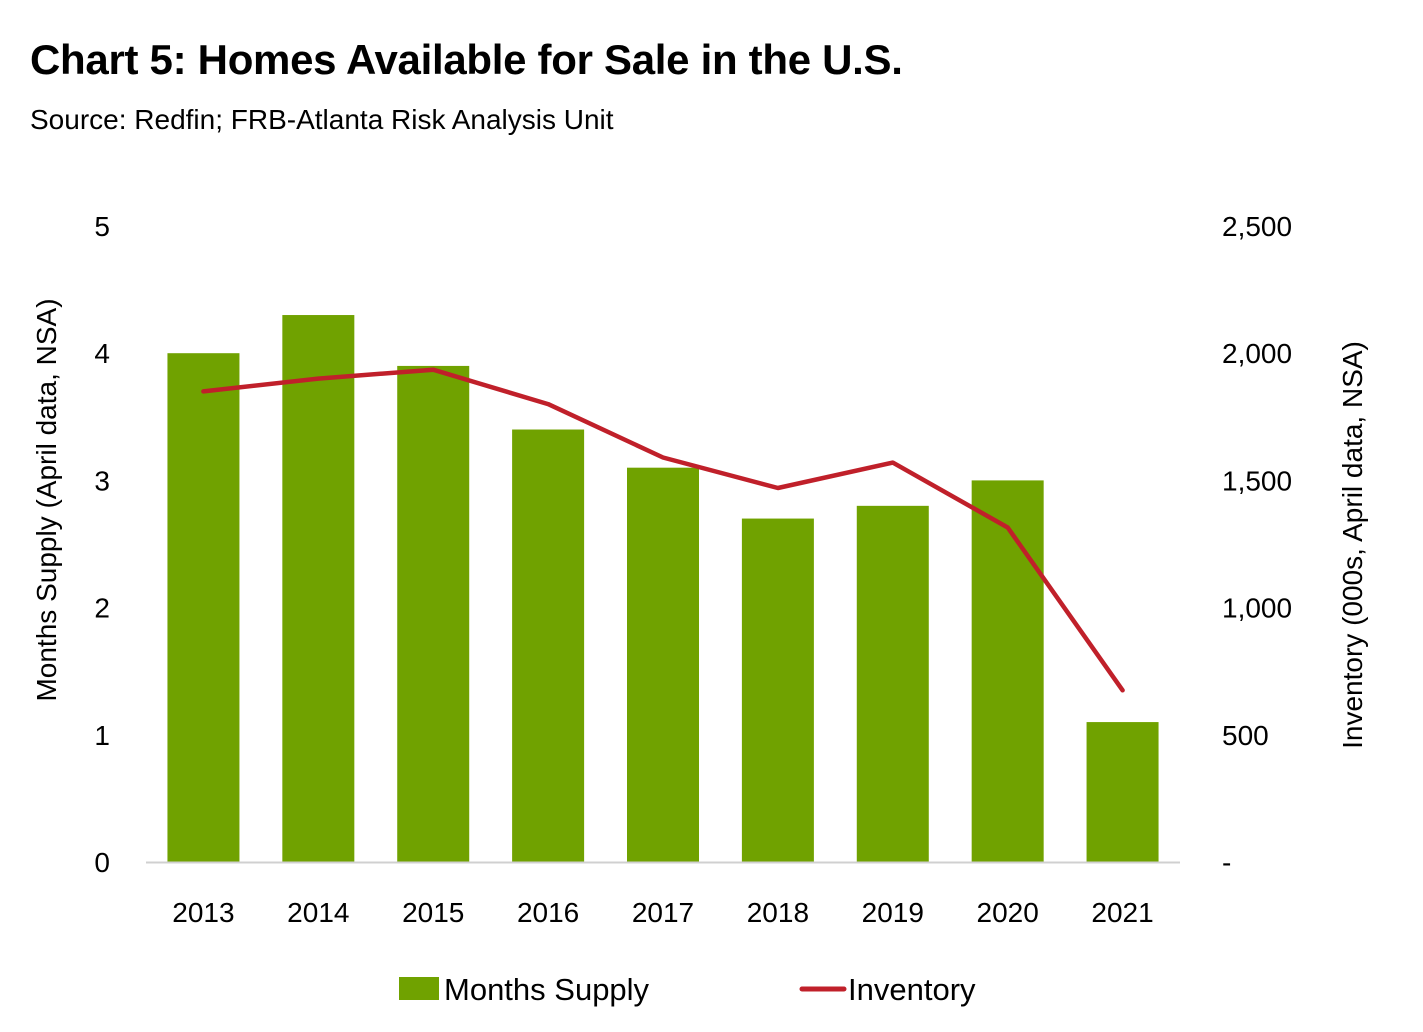 Image resolution: width=1423 pixels, height=1032 pixels. Describe the element at coordinates (203, 912) in the screenshot. I see `x-tick-label: 2013` at that location.